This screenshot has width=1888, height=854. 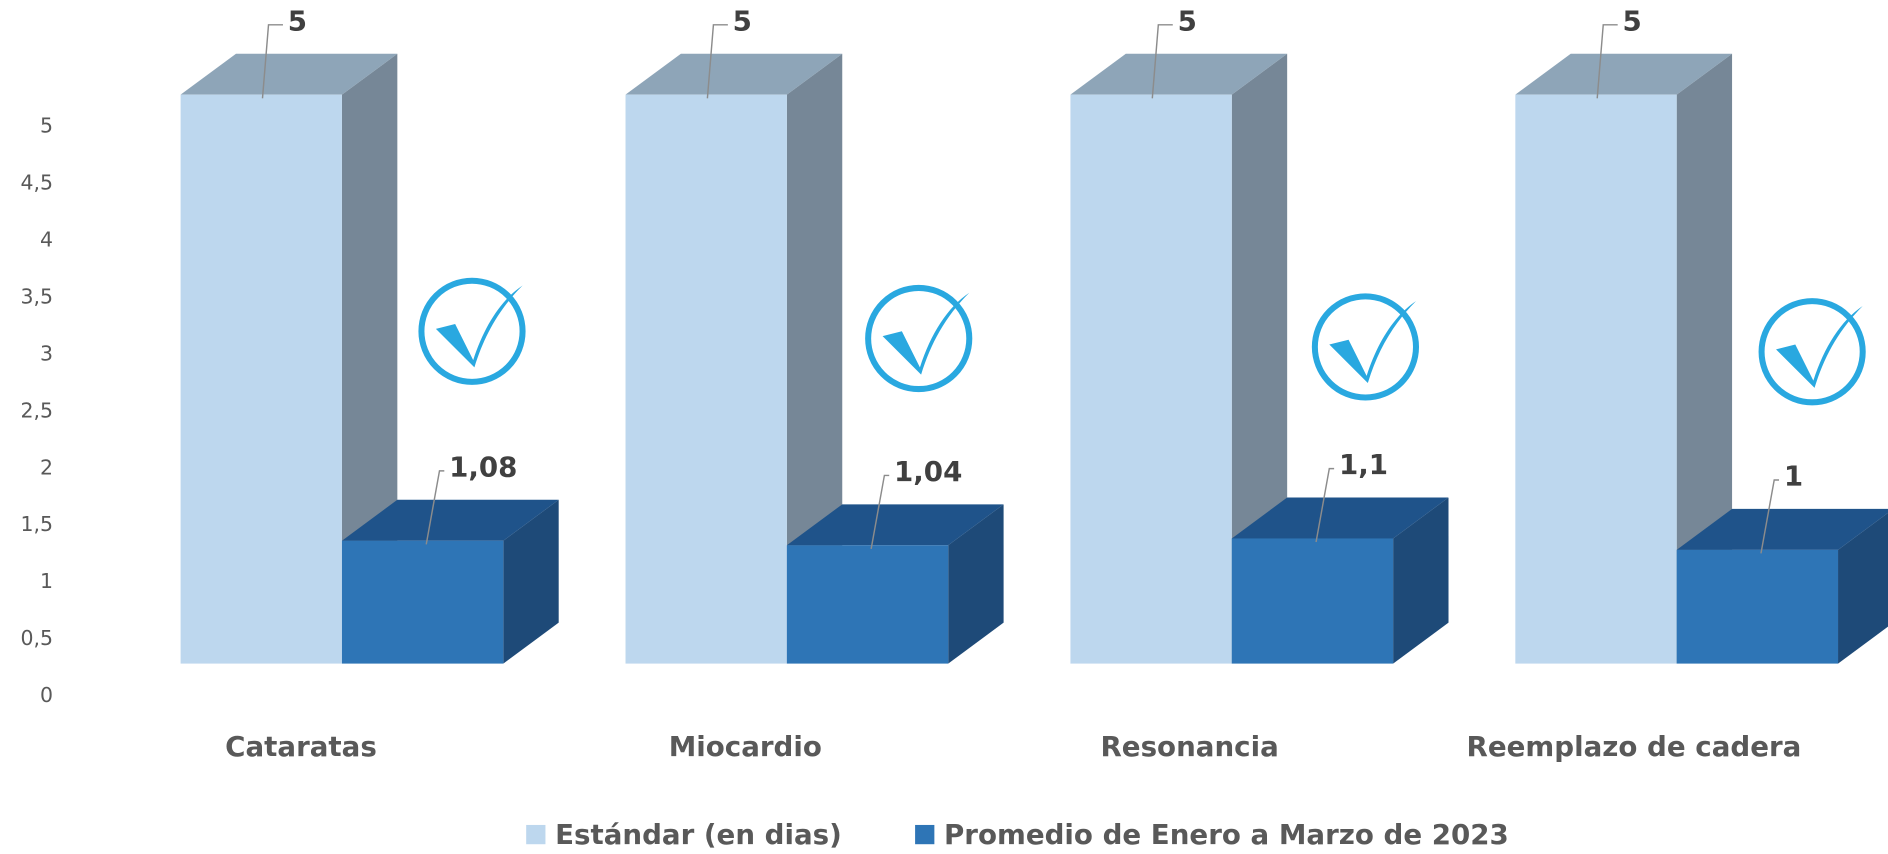 I want to click on y-tick-label: 2, so click(x=46, y=467).